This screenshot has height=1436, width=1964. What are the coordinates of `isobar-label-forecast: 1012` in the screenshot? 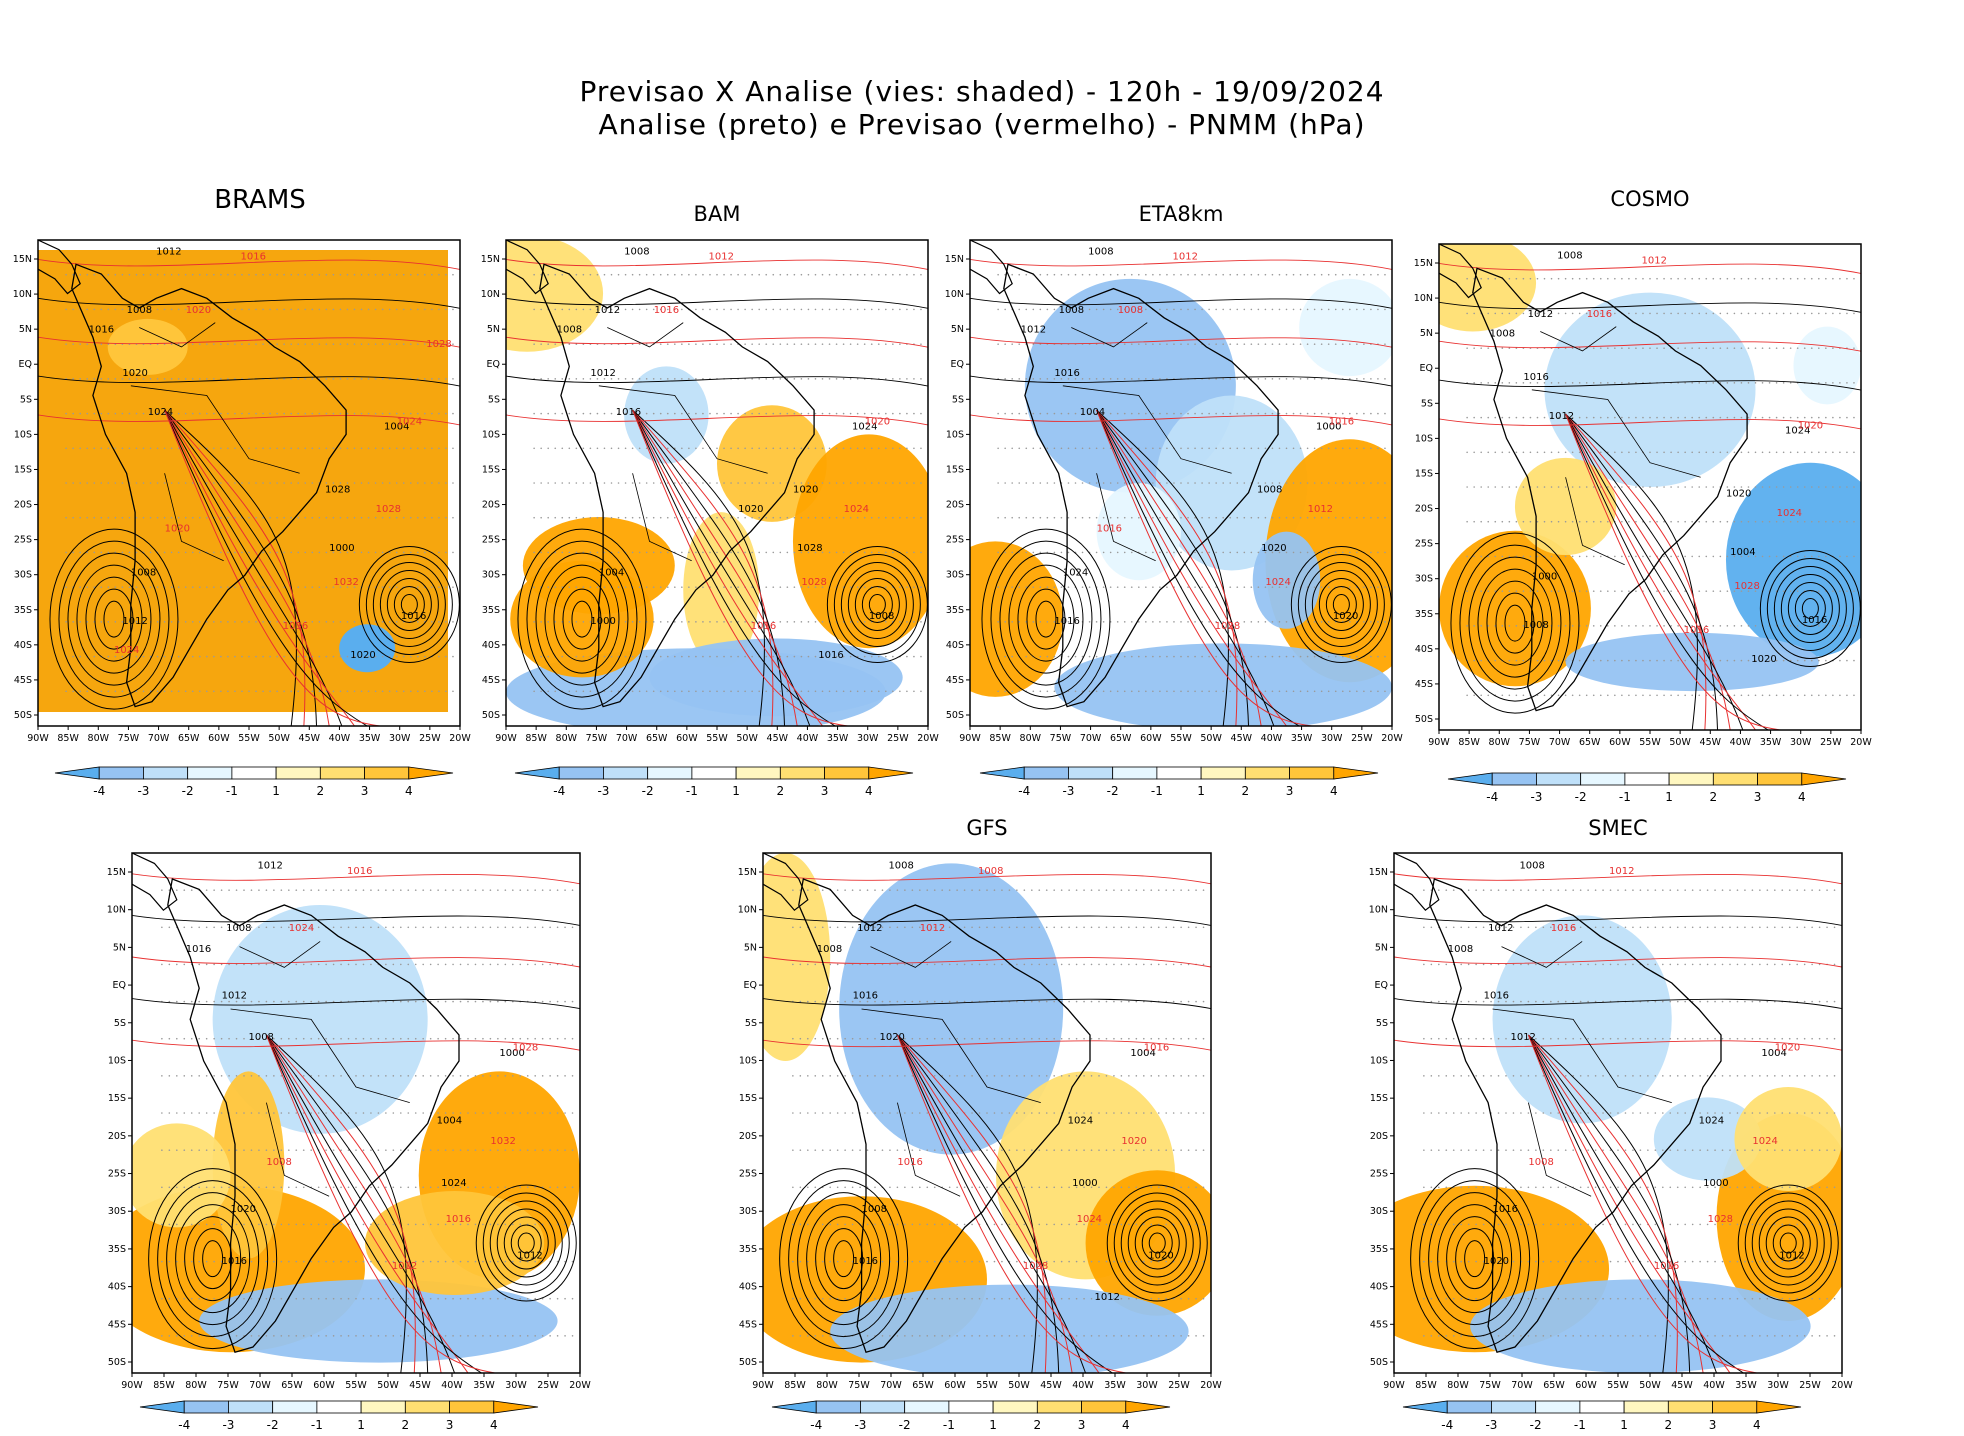 It's located at (721, 256).